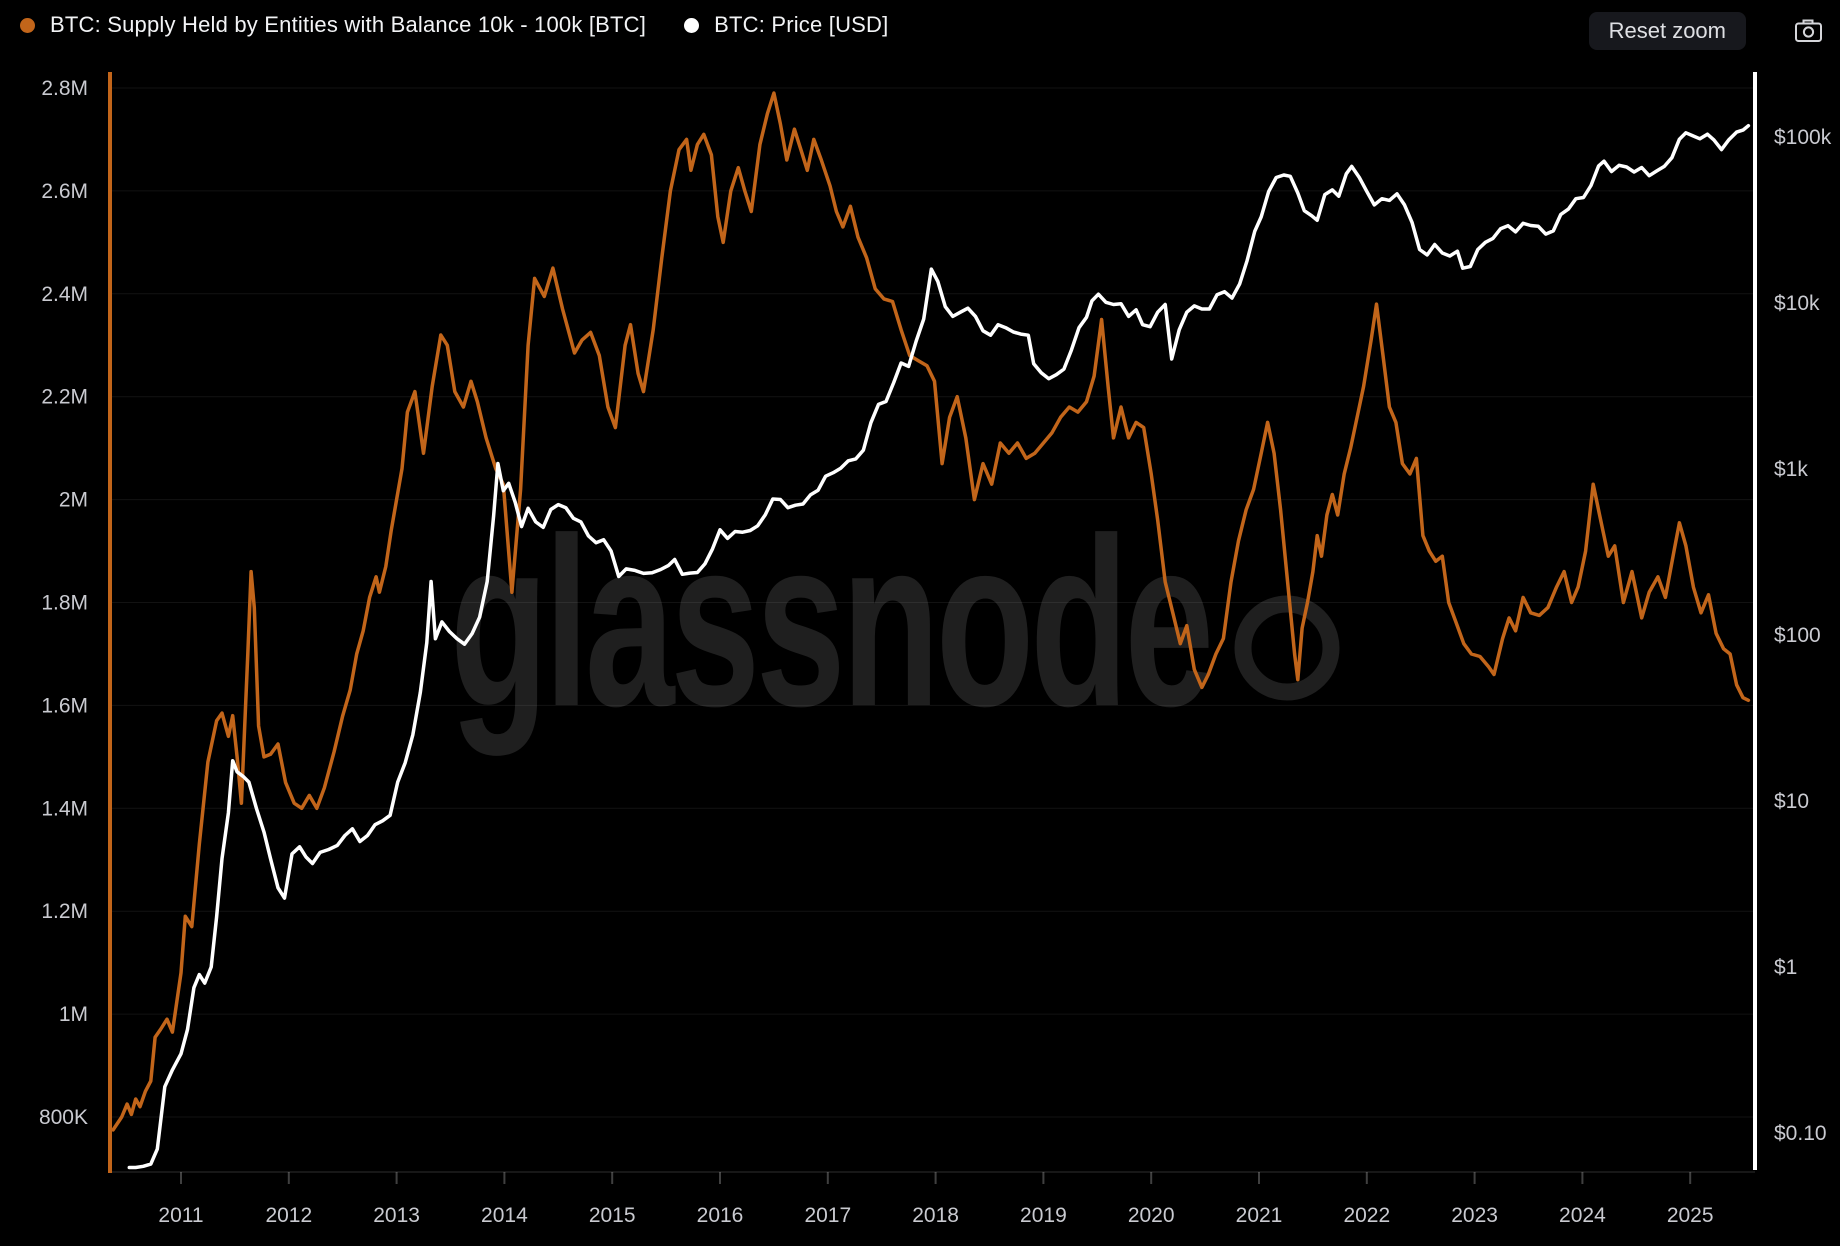  Describe the element at coordinates (1287, 648) in the screenshot. I see `glassnode-watermark-ring` at that location.